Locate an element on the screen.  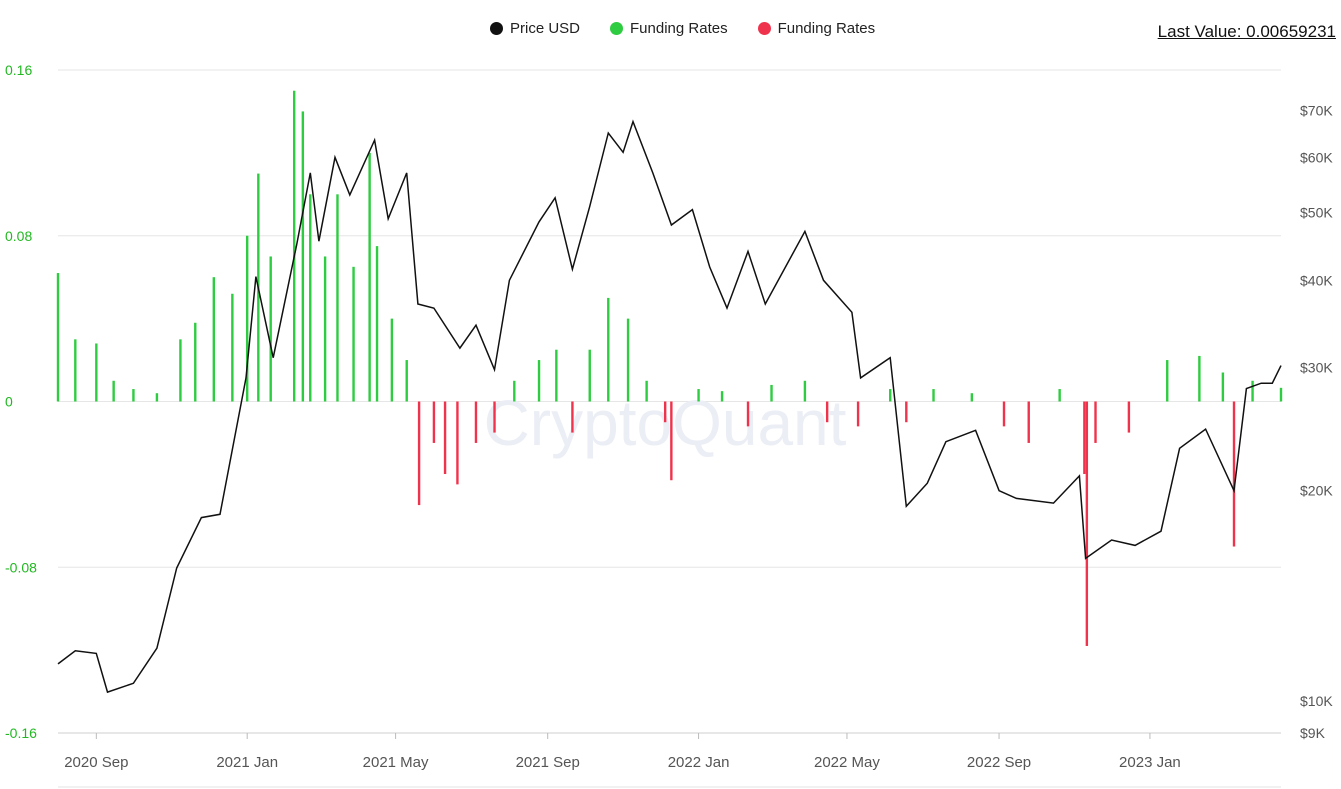
watermark: CryptoQuant is located at coordinates (665, 423).